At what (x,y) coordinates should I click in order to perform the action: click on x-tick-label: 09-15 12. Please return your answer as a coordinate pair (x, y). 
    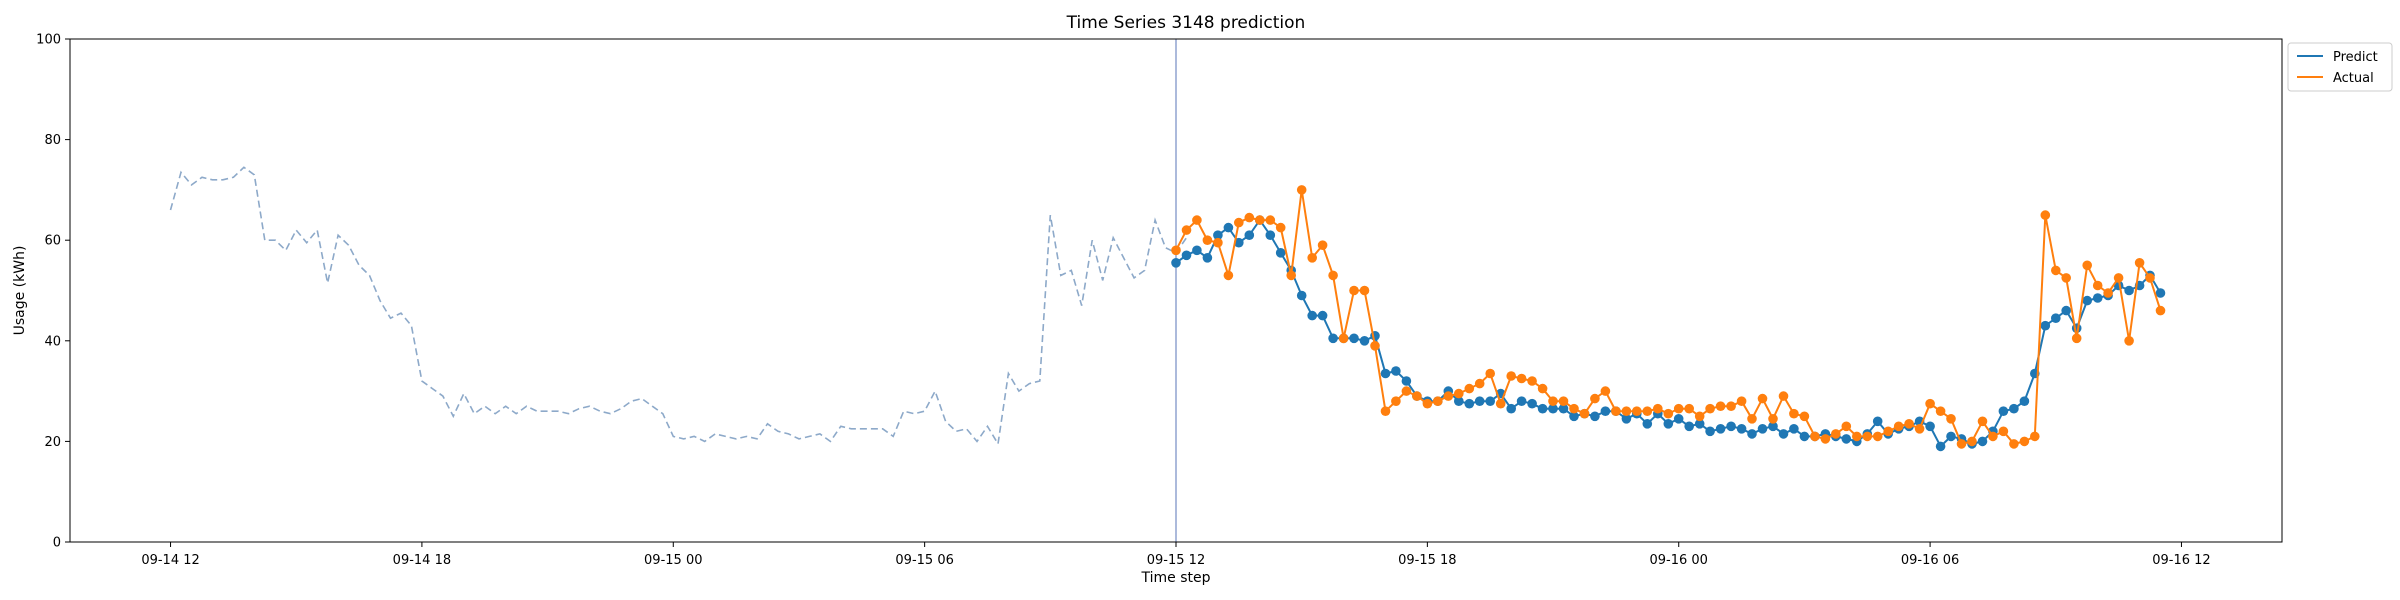
    Looking at the image, I should click on (1176, 560).